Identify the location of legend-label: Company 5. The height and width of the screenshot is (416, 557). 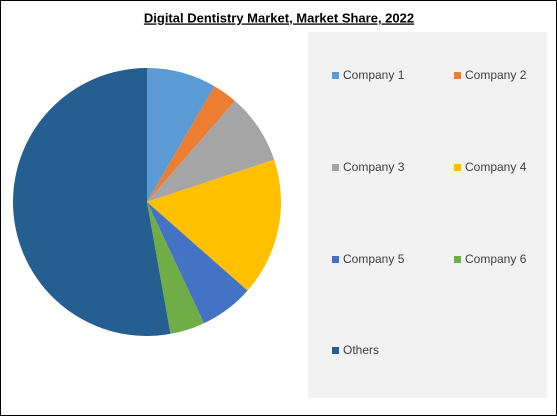
(374, 259).